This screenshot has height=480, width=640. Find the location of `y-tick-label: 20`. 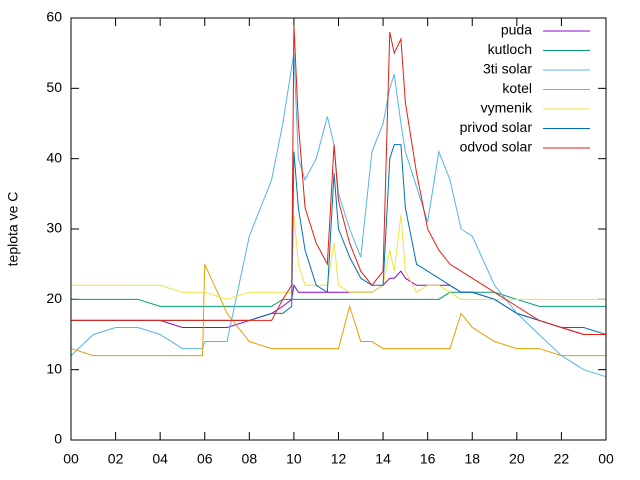

y-tick-label: 20 is located at coordinates (54, 298).